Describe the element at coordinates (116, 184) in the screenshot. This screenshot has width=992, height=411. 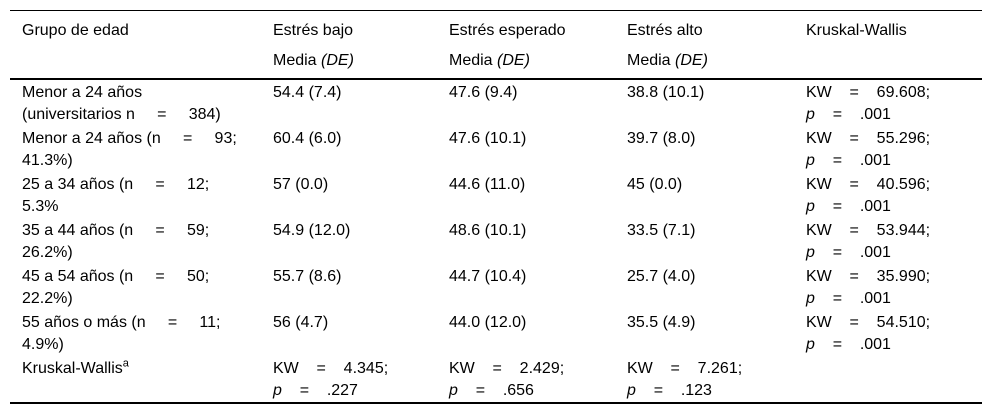
I see `cell-line: 25 a 34 años (n = 12;` at that location.